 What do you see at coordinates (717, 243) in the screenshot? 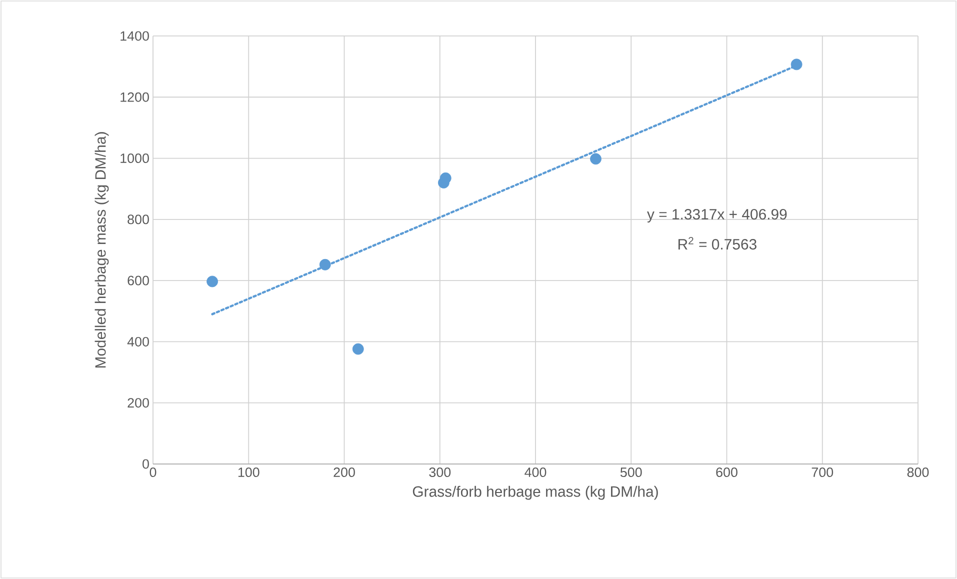
I see `annotation: R$^{2}$ = 0.7563` at bounding box center [717, 243].